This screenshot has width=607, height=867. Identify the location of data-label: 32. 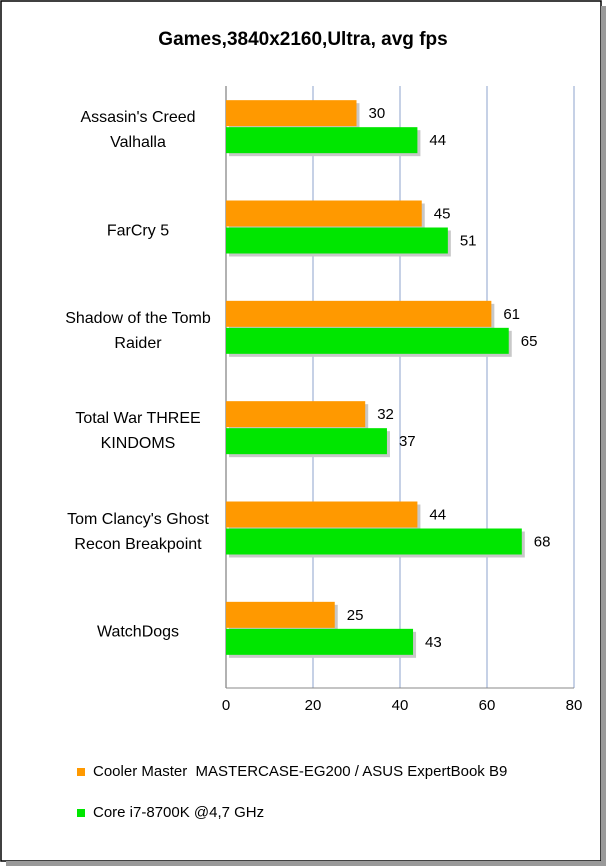
(385, 414).